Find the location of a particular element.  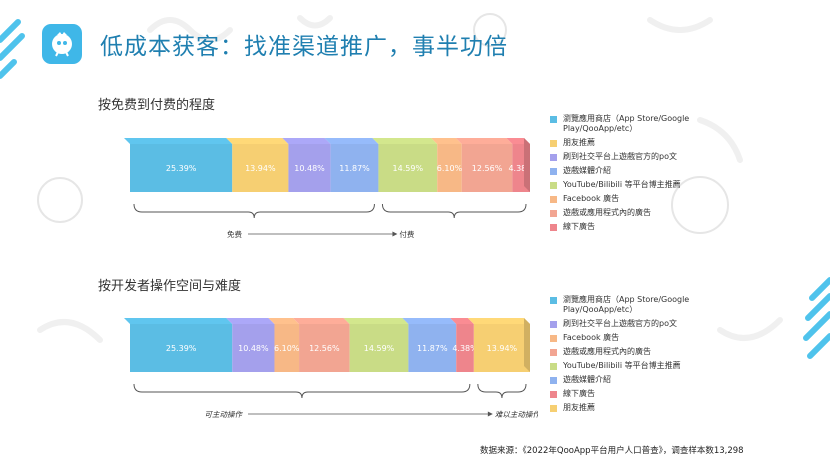

axis-left-label: 免费 is located at coordinates (234, 234).